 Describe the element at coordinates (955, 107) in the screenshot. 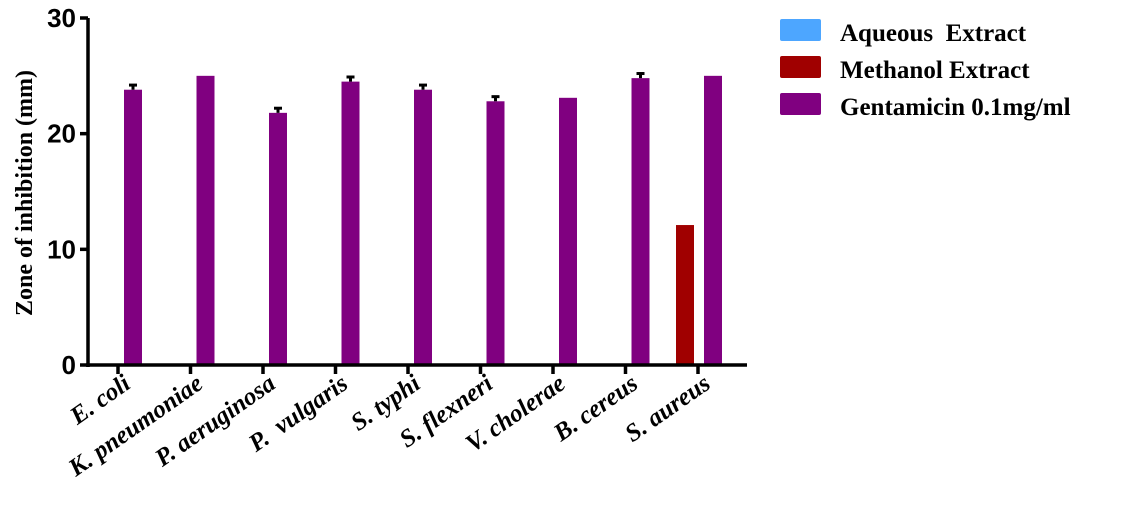

I see `legend-label: Gentamicin 0.1mg/ml` at that location.